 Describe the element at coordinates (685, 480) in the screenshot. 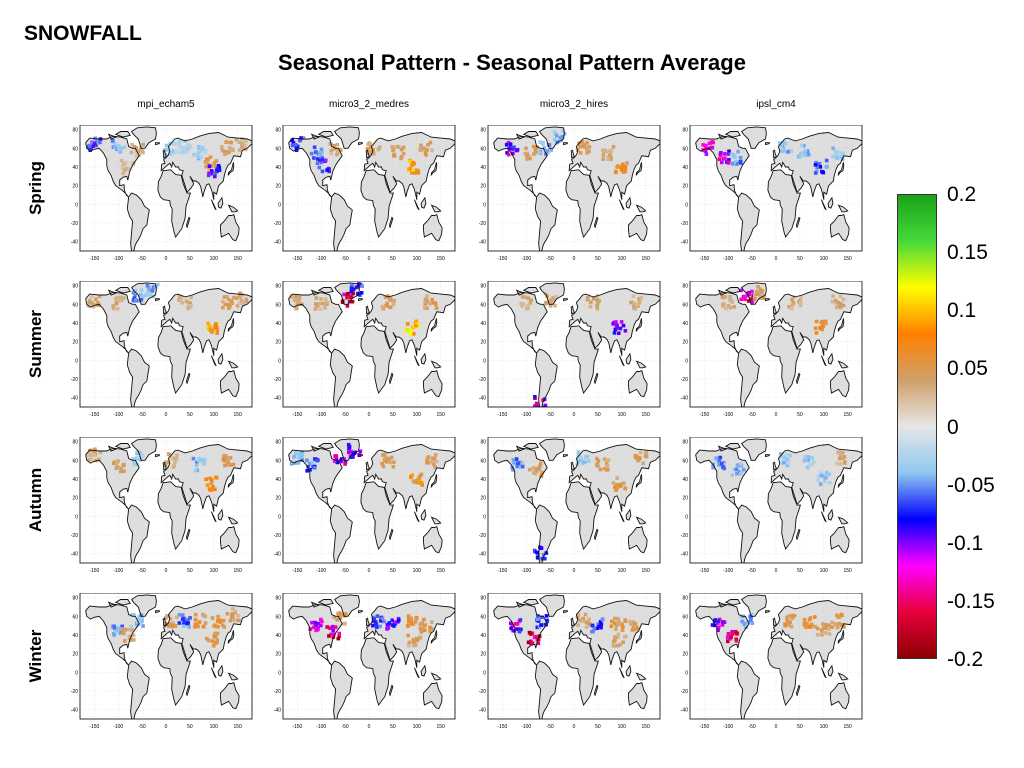

I see `y-tick-label: 40` at that location.